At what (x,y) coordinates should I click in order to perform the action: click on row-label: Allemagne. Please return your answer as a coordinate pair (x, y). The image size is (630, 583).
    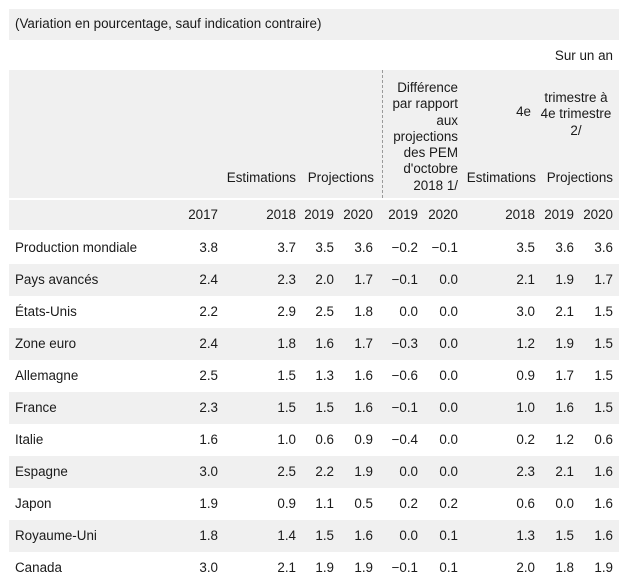
    Looking at the image, I should click on (47, 375).